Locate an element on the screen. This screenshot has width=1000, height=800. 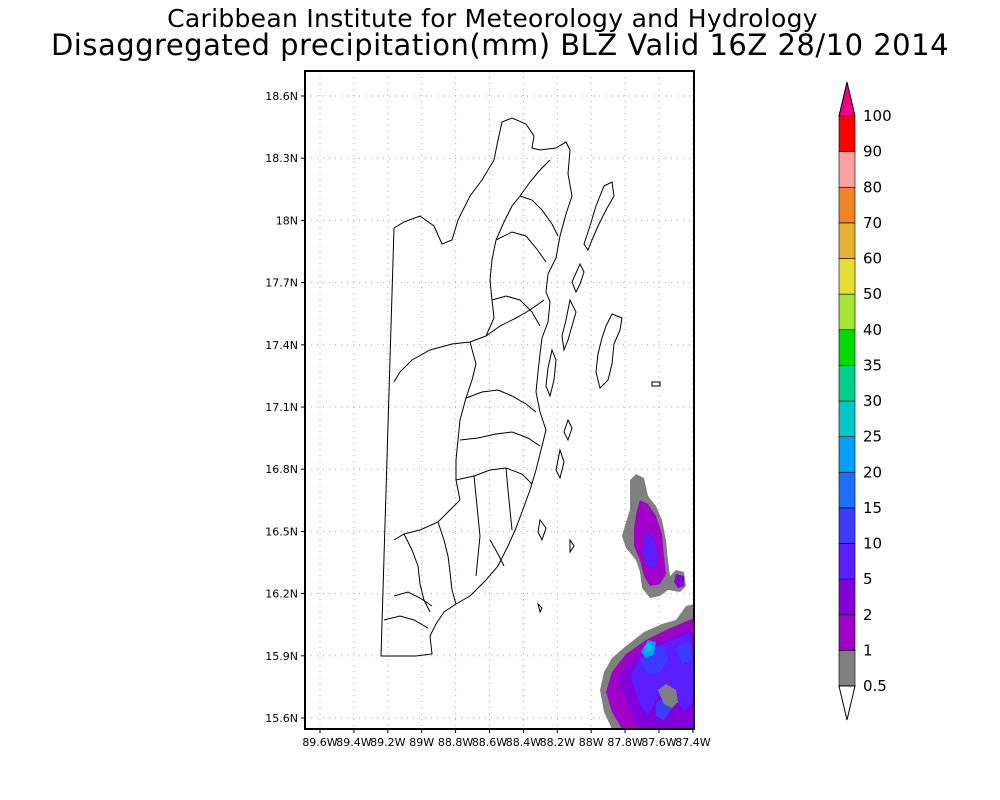
country-outline is located at coordinates (476, 387).